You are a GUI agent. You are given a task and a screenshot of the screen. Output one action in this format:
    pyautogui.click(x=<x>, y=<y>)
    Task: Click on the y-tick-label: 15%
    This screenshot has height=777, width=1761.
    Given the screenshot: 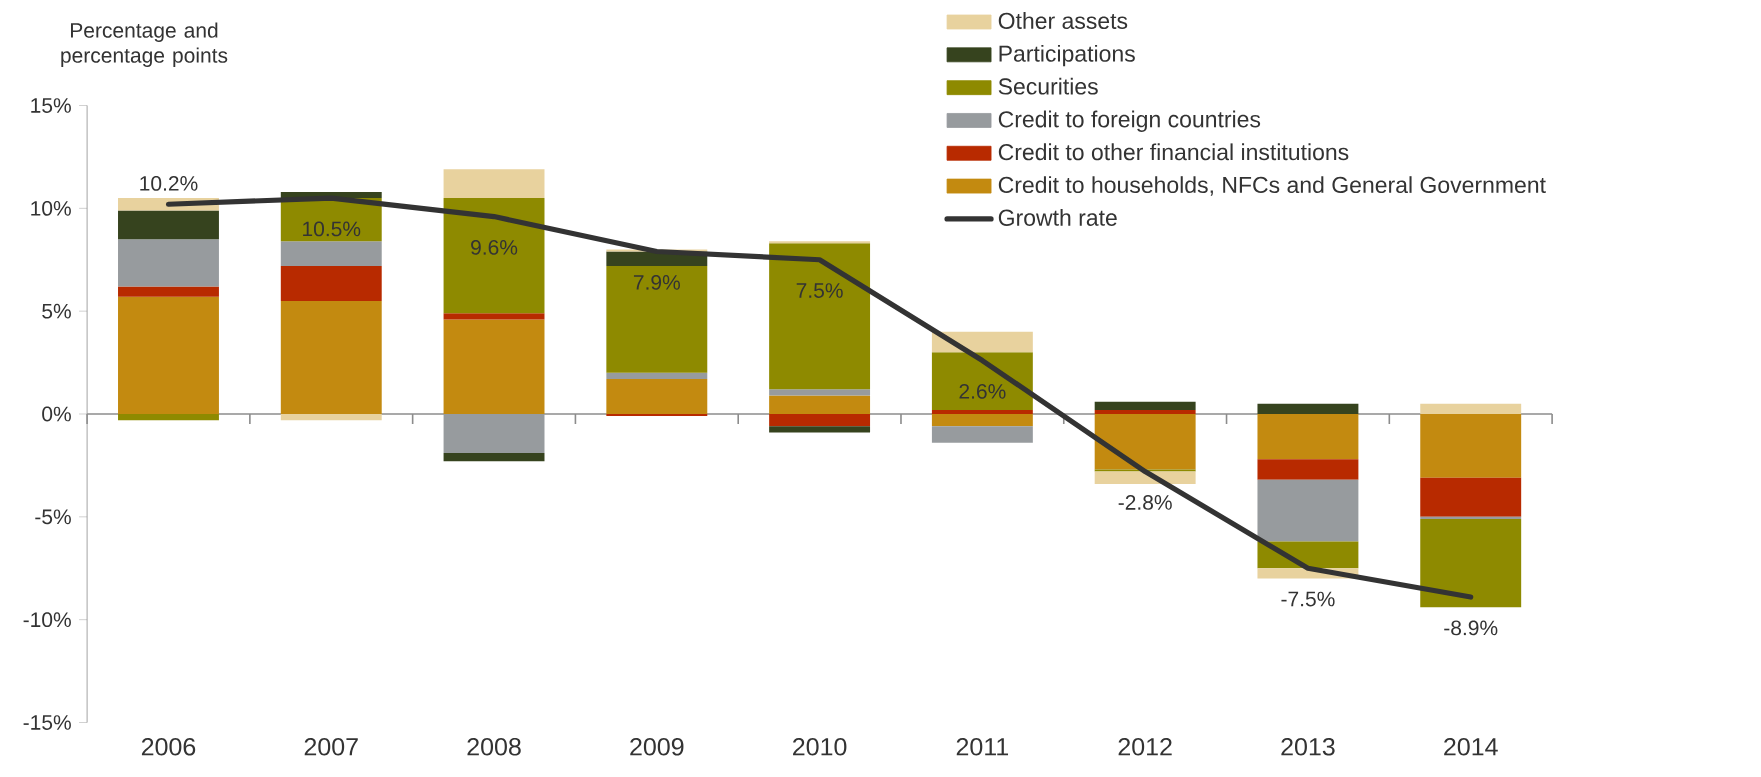 What is the action you would take?
    pyautogui.click(x=51, y=105)
    